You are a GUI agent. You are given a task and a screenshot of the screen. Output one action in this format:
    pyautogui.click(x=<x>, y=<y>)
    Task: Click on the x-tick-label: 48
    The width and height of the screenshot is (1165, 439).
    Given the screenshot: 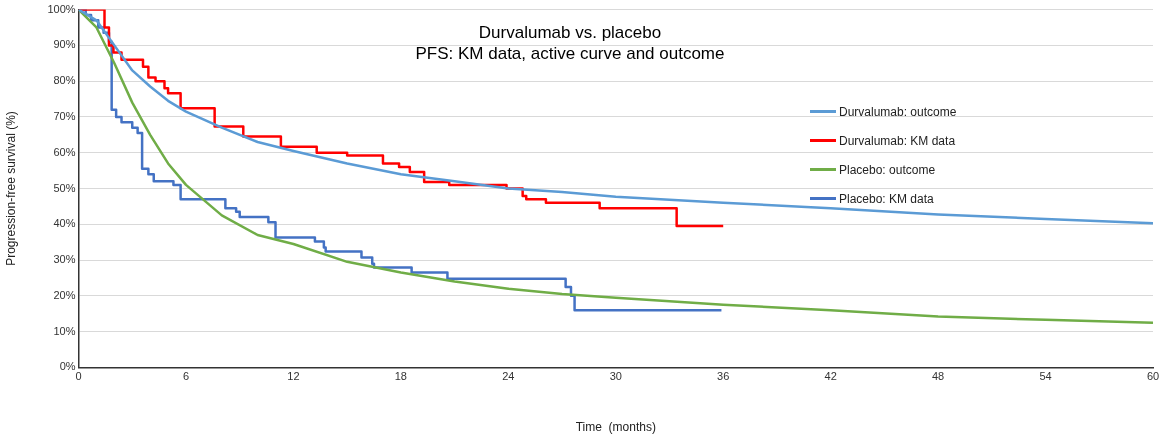 What is the action you would take?
    pyautogui.click(x=938, y=376)
    